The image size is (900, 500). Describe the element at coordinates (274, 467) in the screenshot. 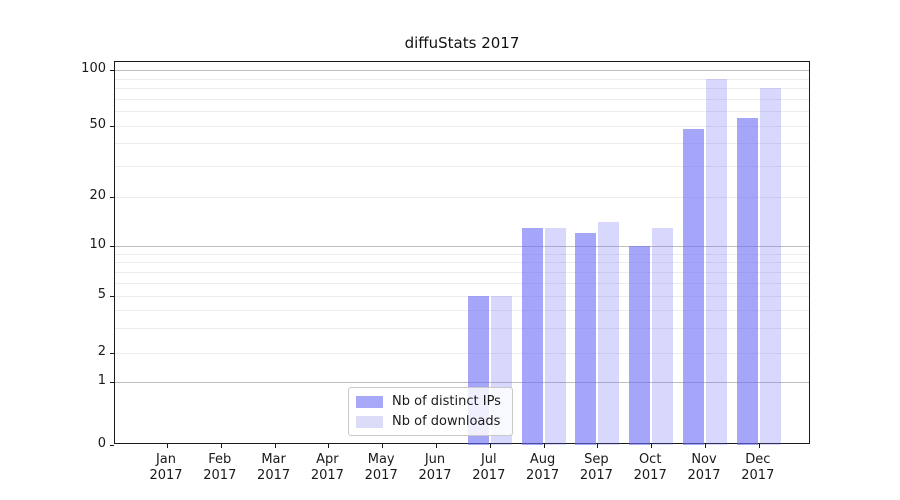

I see `x-tick-label-mar: Mar 2017` at that location.